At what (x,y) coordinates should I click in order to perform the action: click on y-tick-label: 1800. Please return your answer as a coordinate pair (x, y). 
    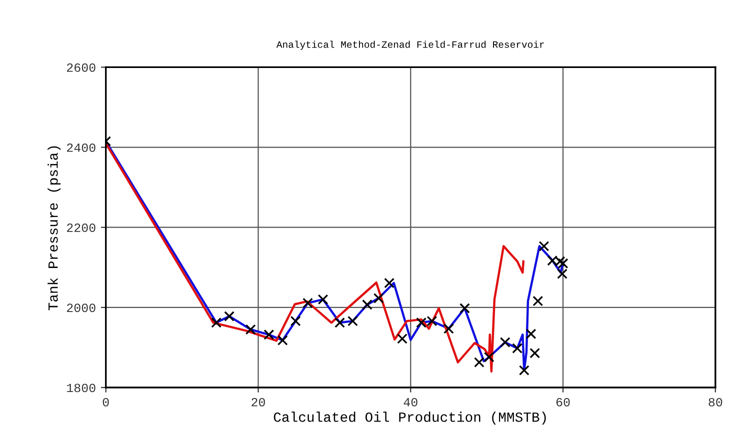
    Looking at the image, I should click on (81, 388).